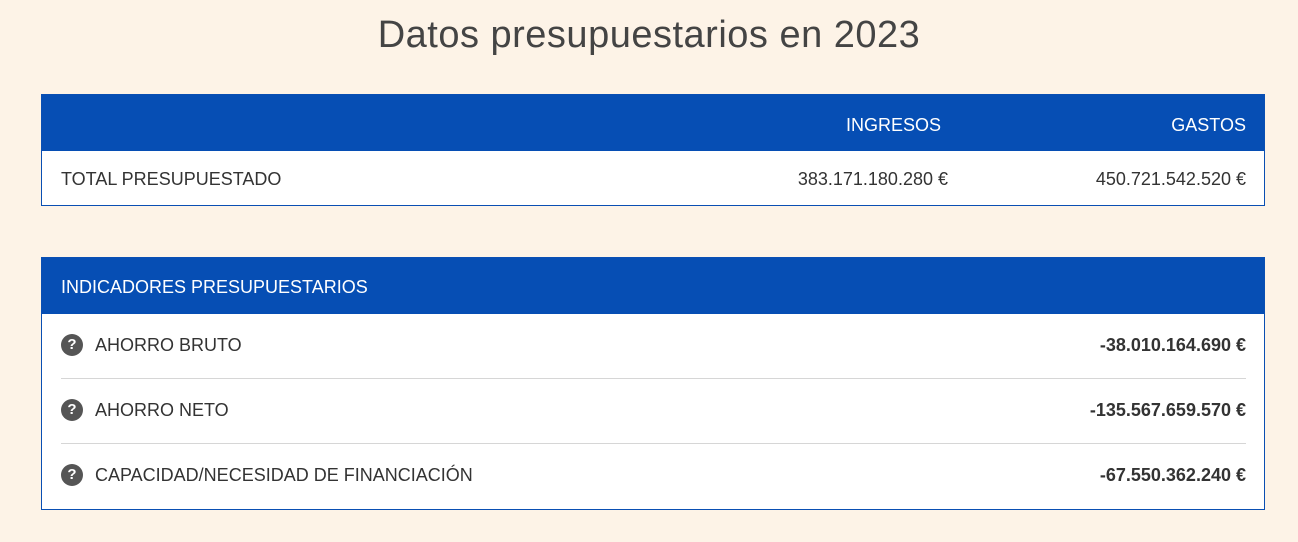  I want to click on page-title: Datos presupuestarios en 2023, so click(649, 35).